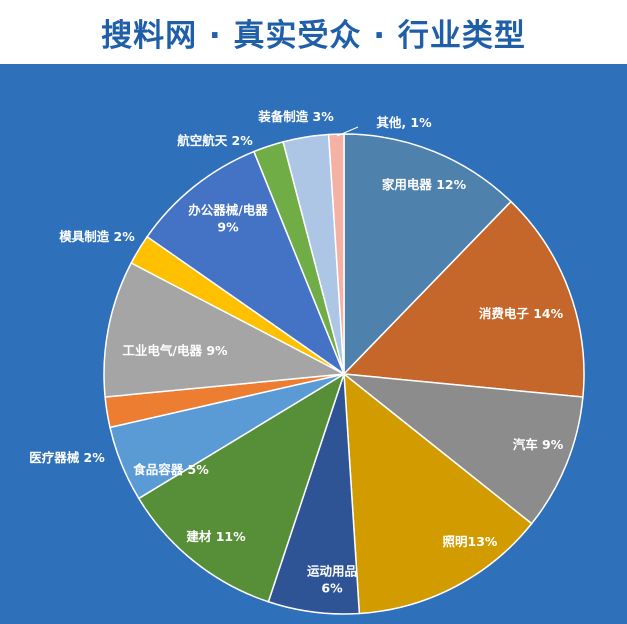  I want to click on slice-label-10: 模具制造 2%, so click(97, 236).